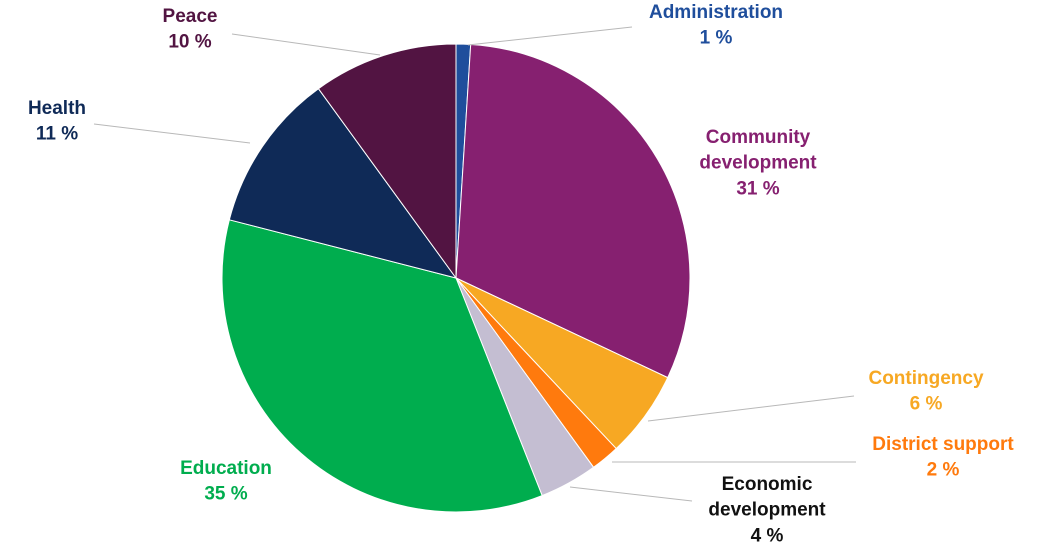 The height and width of the screenshot is (551, 1047). What do you see at coordinates (758, 137) in the screenshot?
I see `slice-name-label: Community` at bounding box center [758, 137].